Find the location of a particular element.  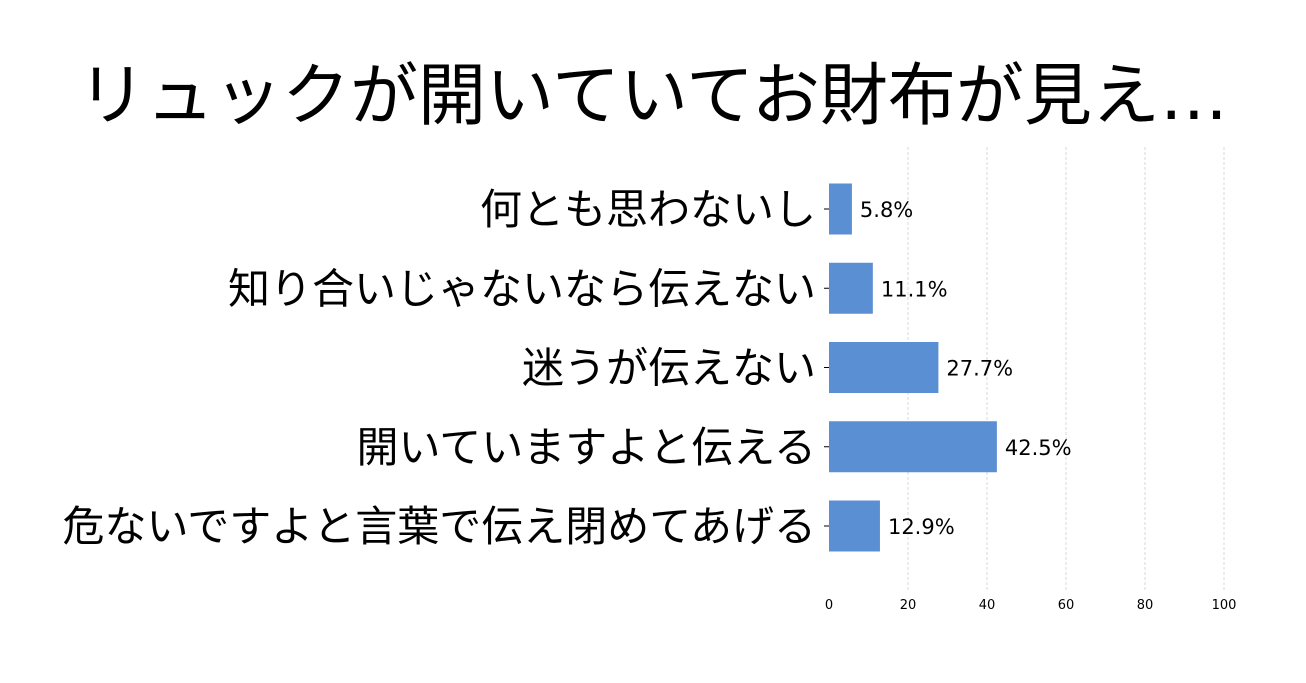

category-label: 開いていますよと伝える is located at coordinates (586, 447).